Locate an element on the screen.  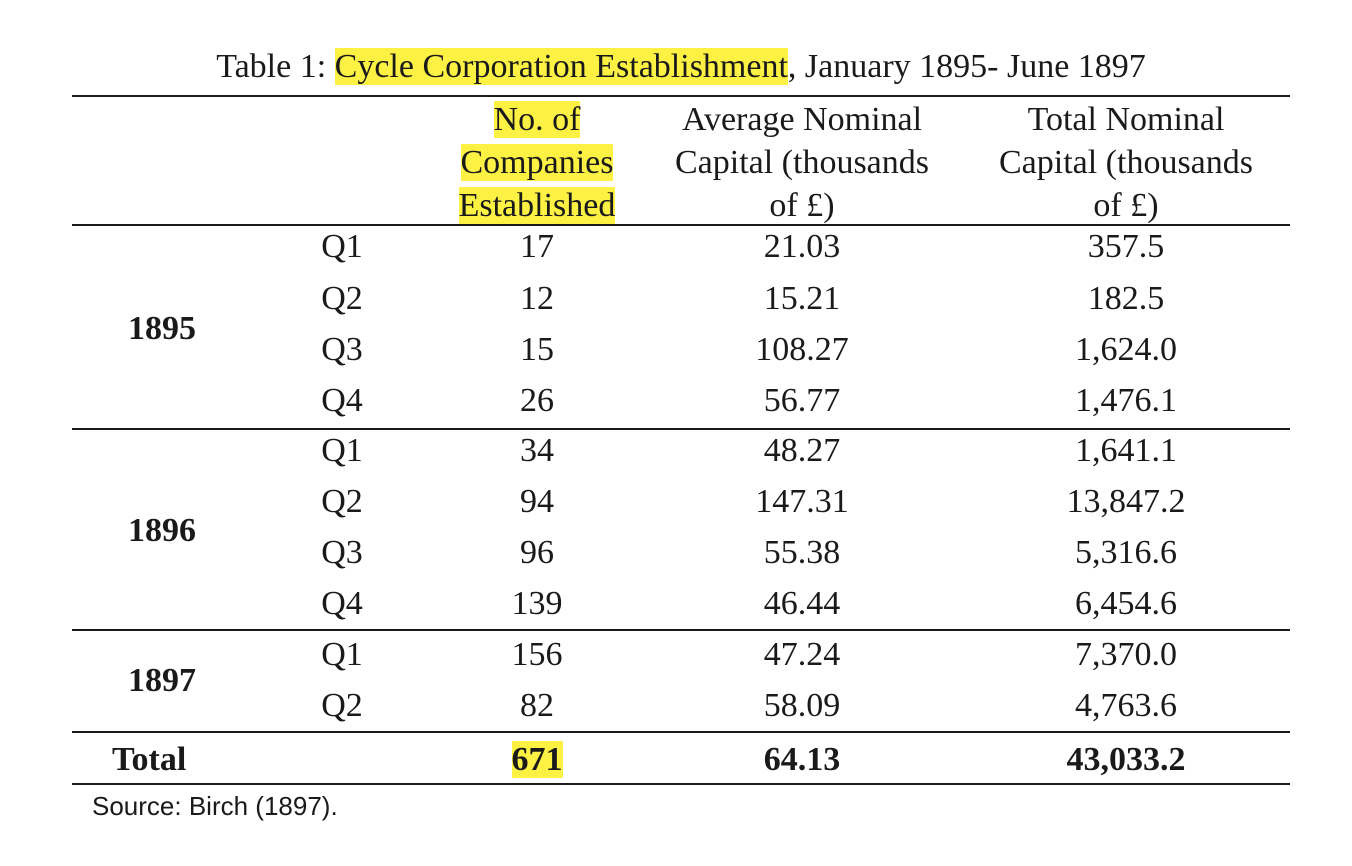
header-avg-capital: Average Nominal Capital (thousands of £) is located at coordinates (802, 162).